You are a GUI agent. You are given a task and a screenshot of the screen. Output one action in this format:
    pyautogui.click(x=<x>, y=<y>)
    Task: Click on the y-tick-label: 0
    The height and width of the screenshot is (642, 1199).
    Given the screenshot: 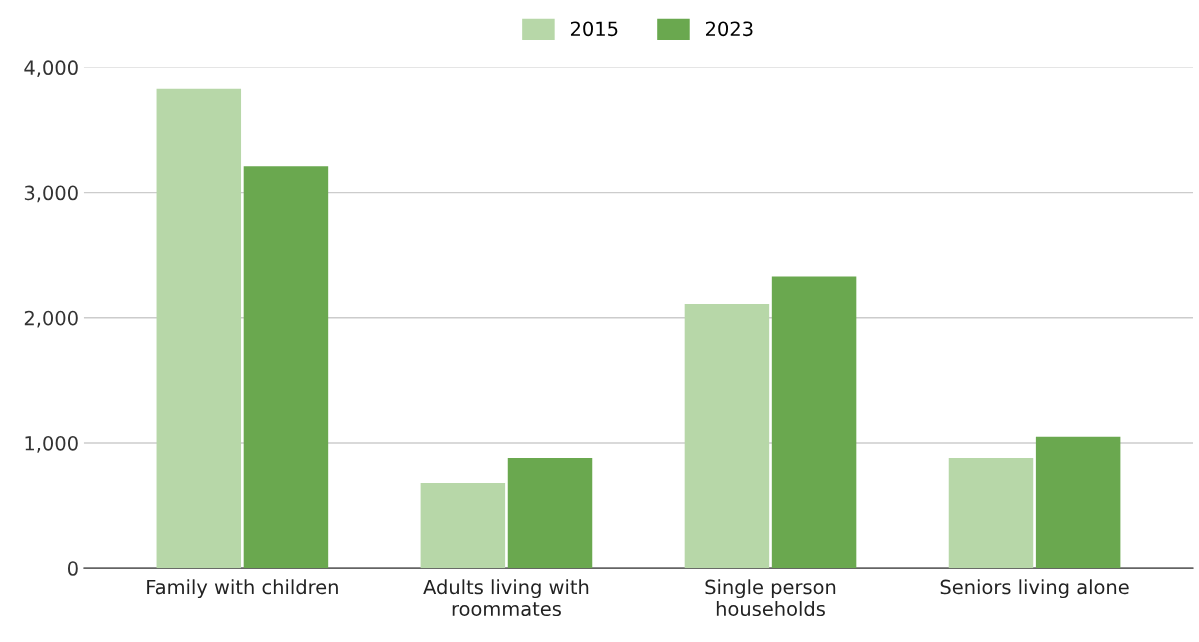 What is the action you would take?
    pyautogui.click(x=72, y=568)
    